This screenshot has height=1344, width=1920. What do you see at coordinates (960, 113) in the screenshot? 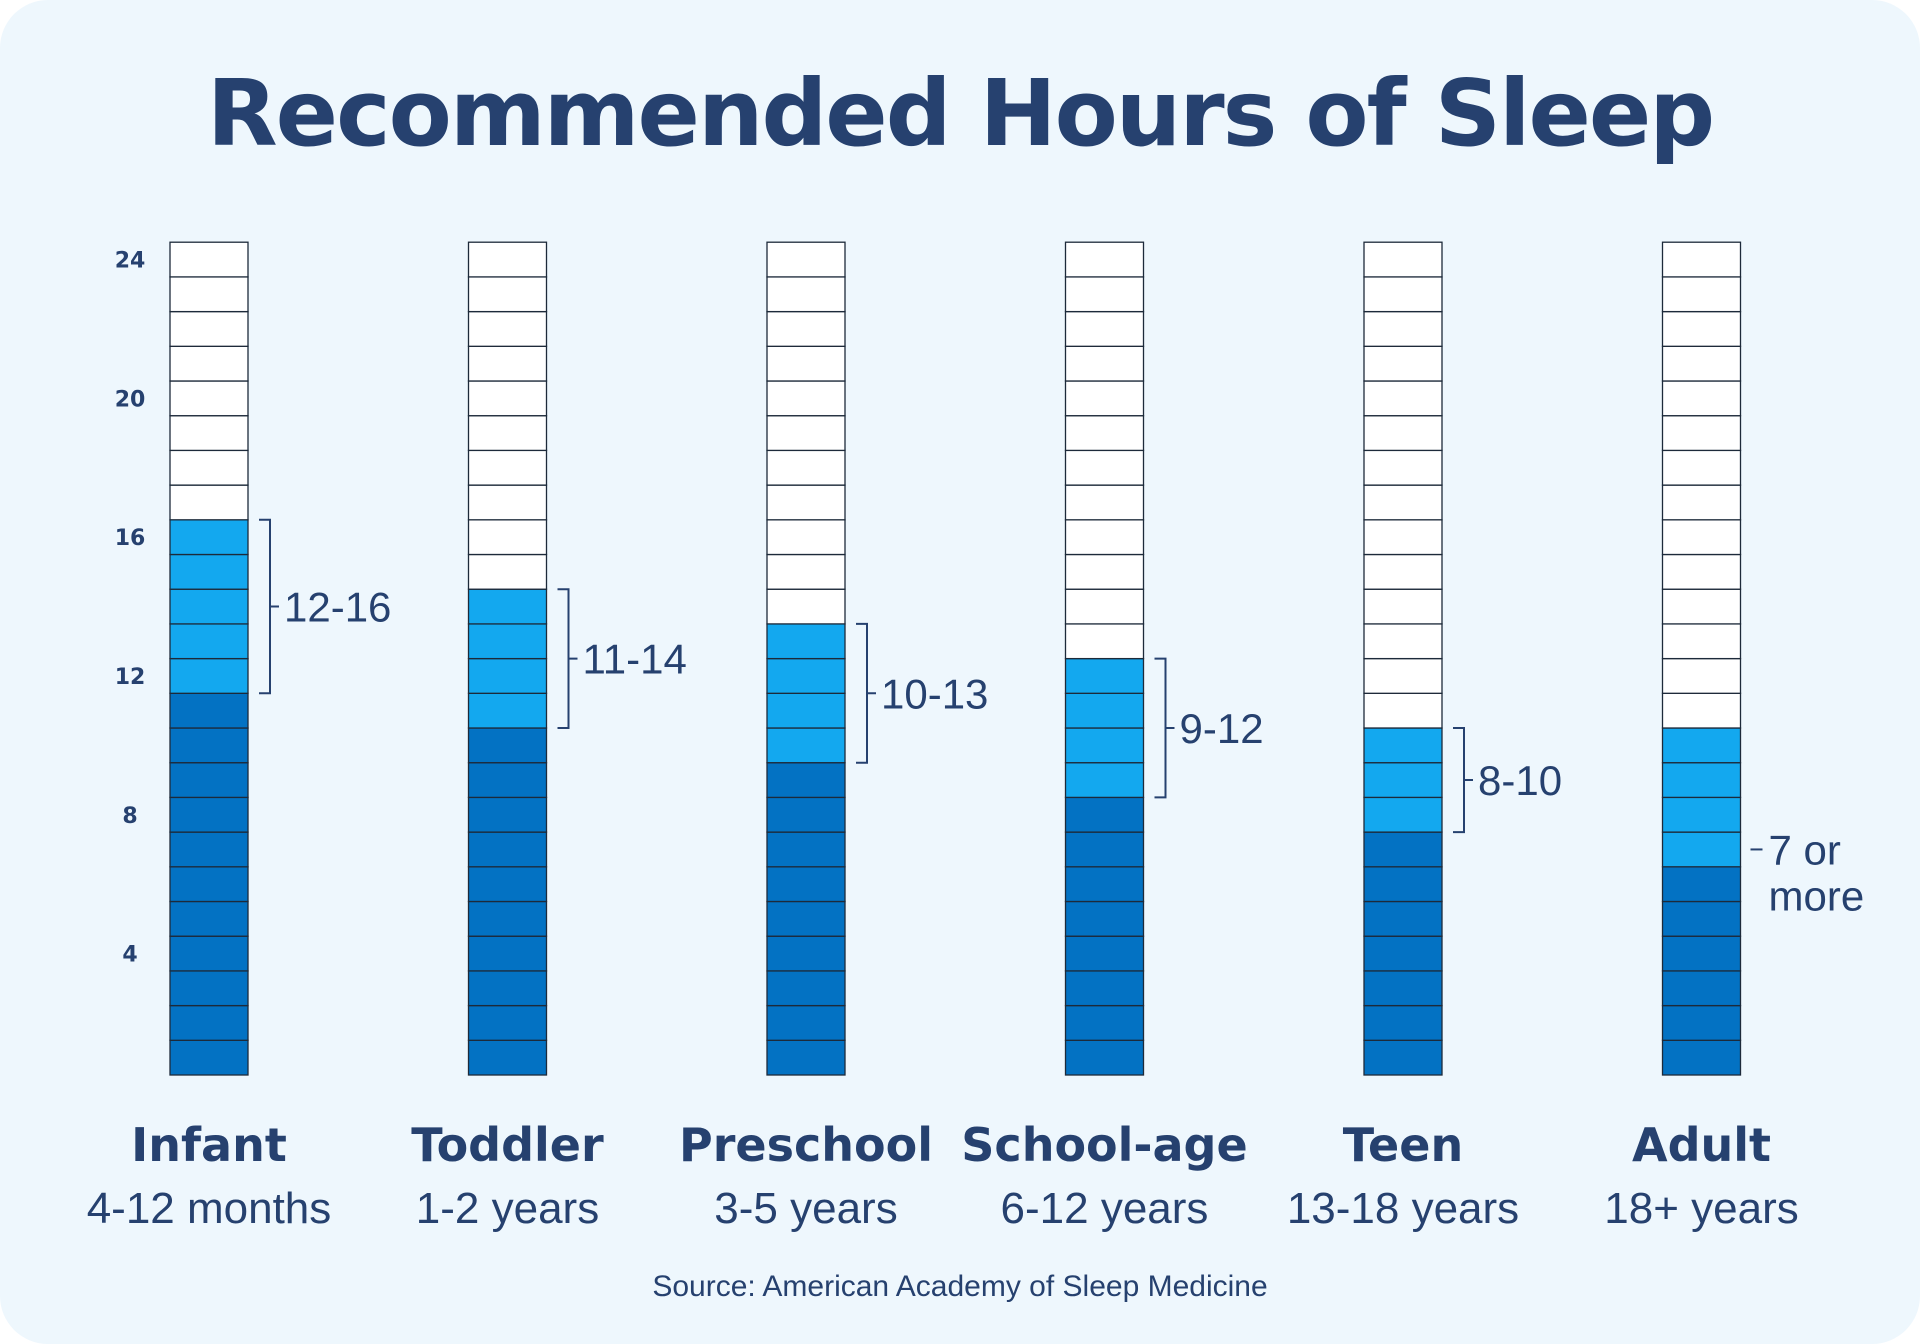
I see `chart-title: Recommended Hours of Sleep` at bounding box center [960, 113].